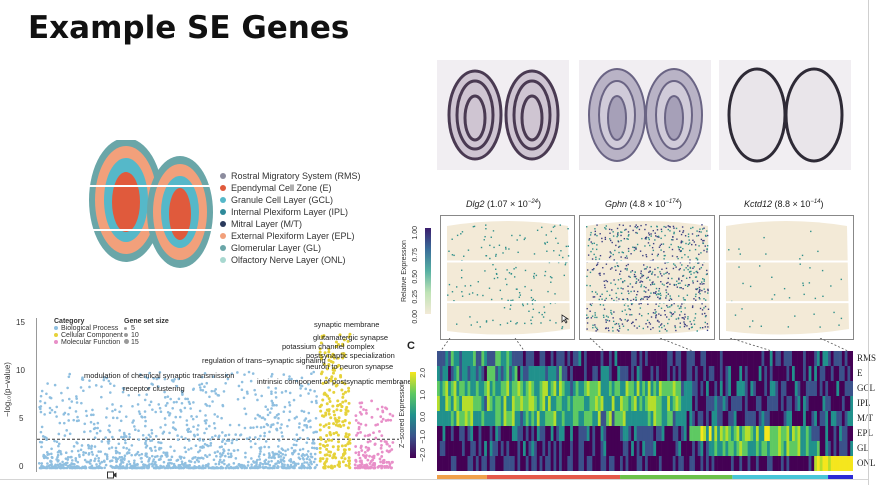  I want to click on row-label-epl: EPL, so click(865, 433).